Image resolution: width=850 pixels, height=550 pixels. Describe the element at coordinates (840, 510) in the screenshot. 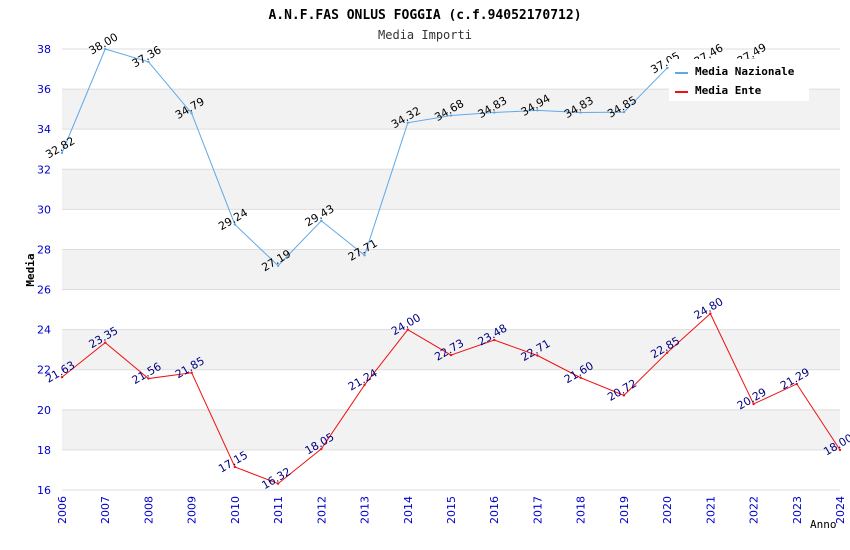

I see `x-tick-label: 2024` at that location.